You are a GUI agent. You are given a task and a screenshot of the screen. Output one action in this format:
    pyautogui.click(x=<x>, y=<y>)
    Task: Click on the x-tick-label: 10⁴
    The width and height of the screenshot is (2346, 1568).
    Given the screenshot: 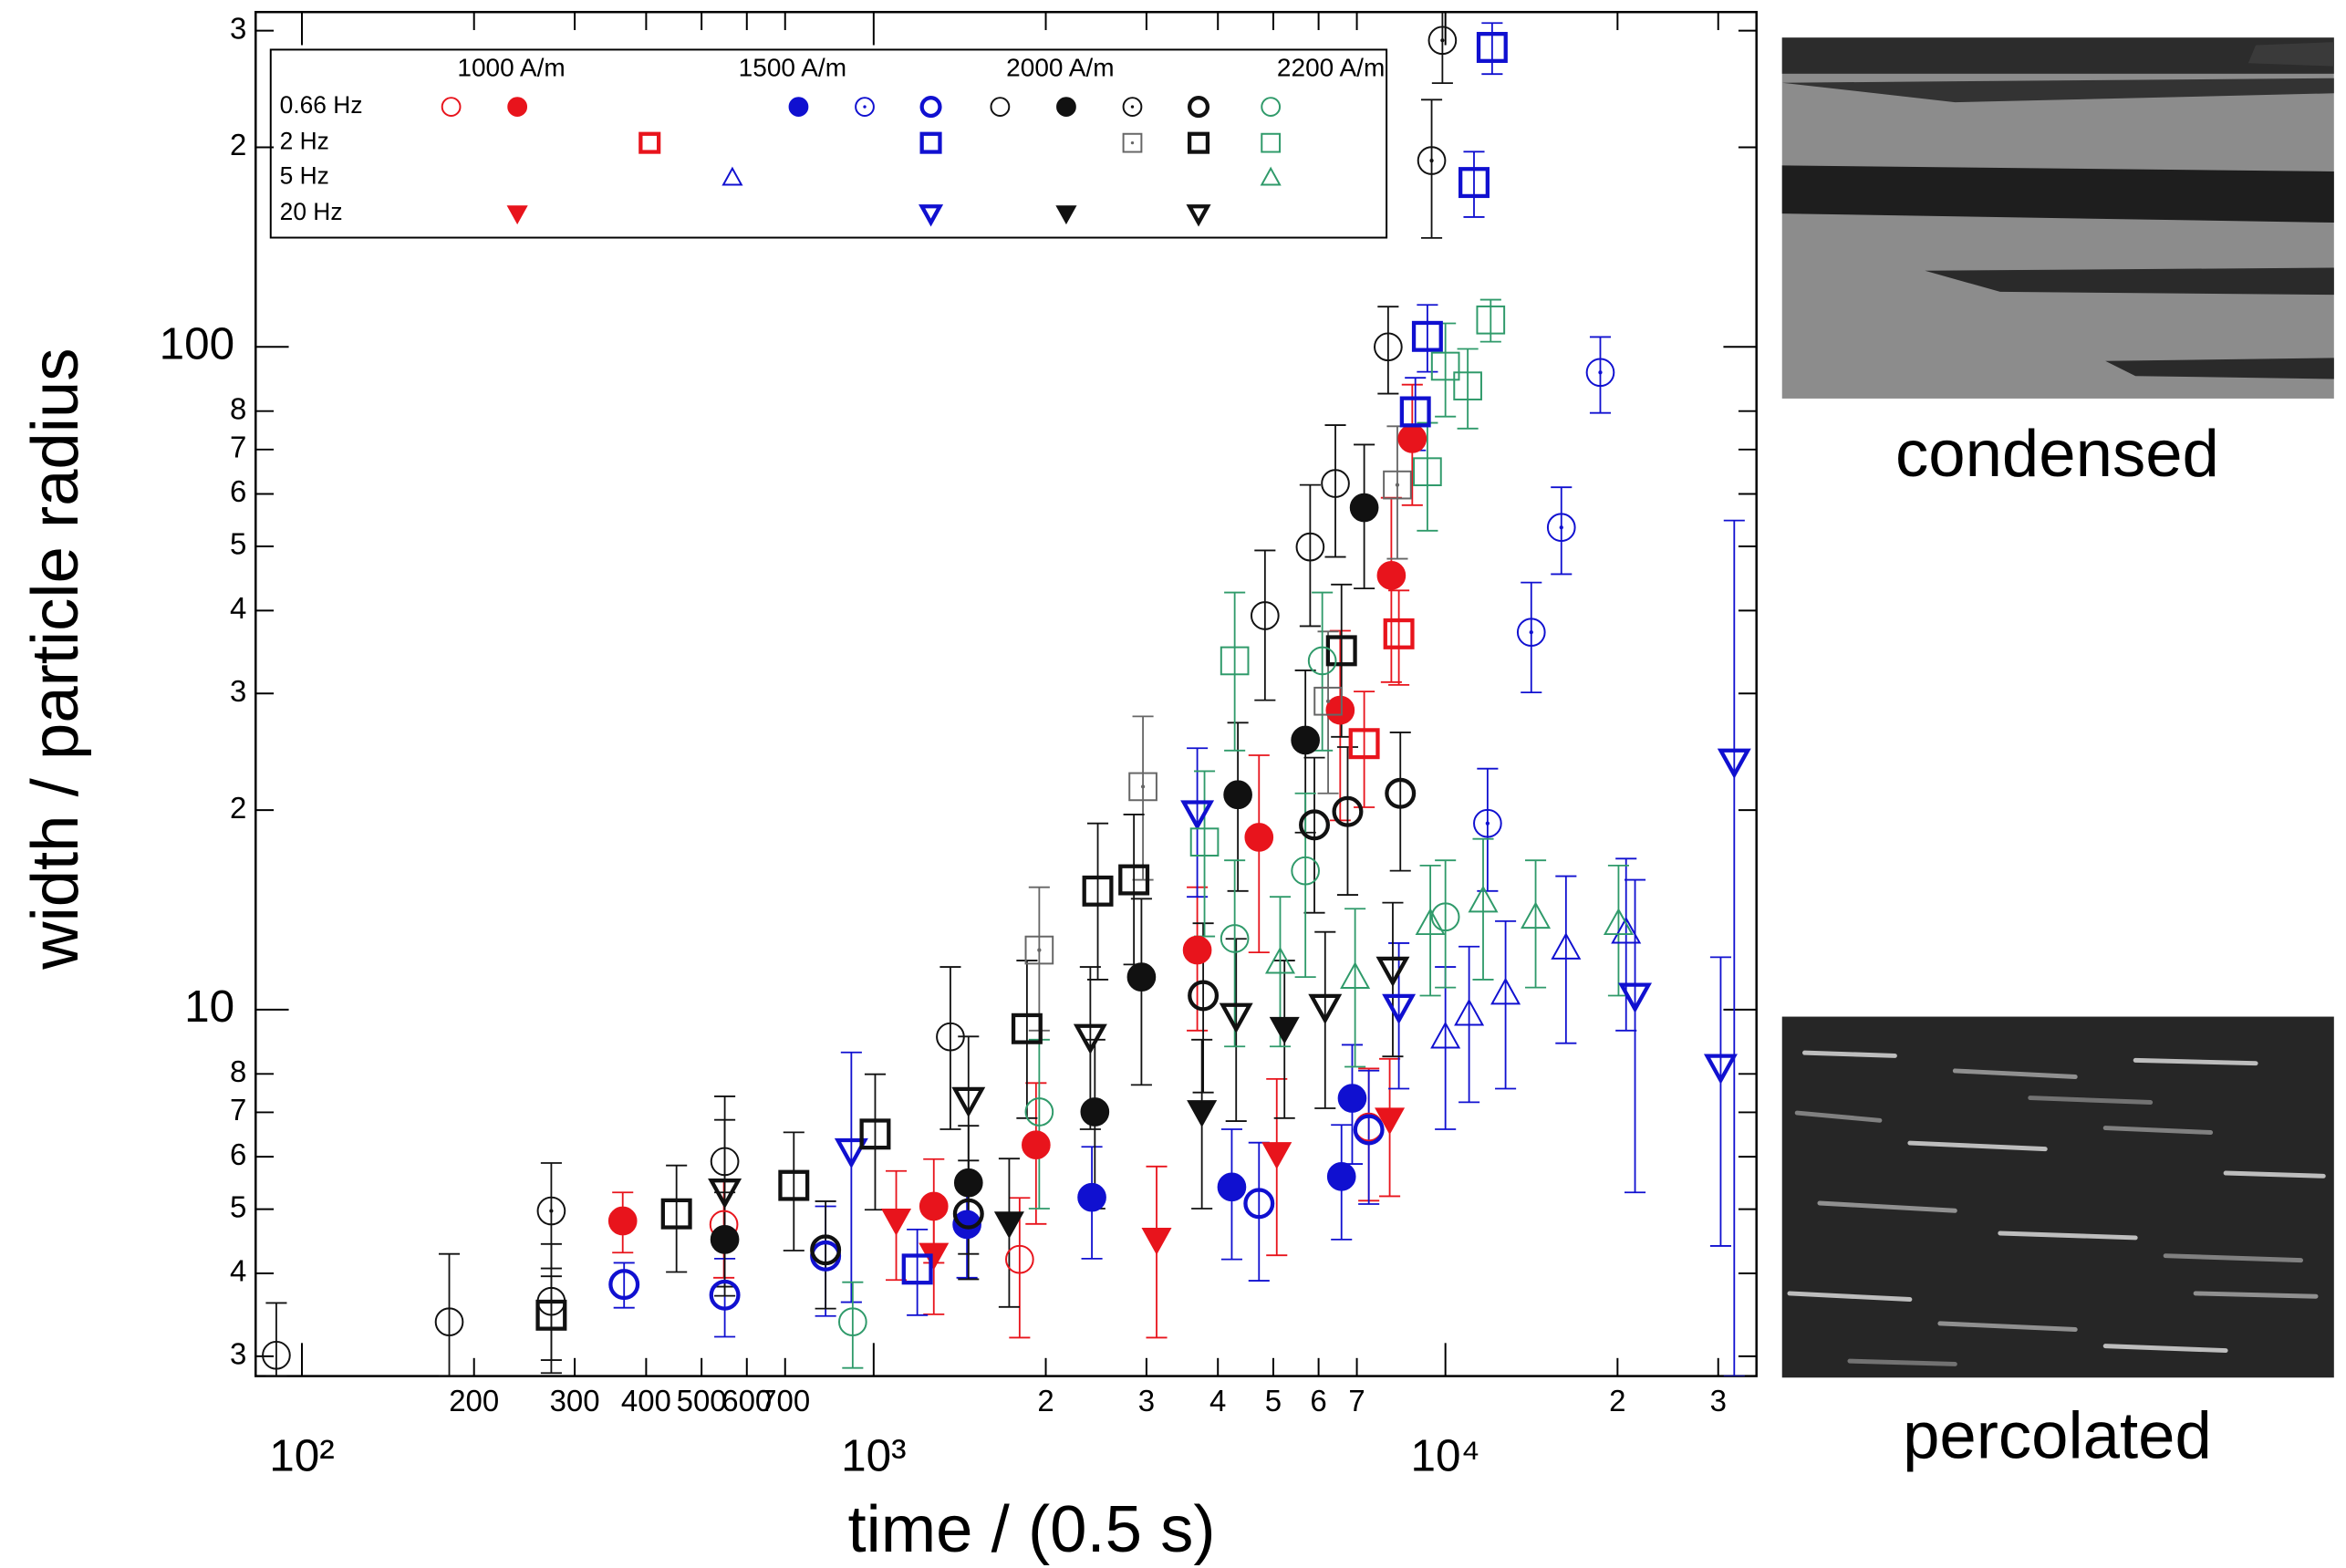 What is the action you would take?
    pyautogui.click(x=1445, y=1455)
    